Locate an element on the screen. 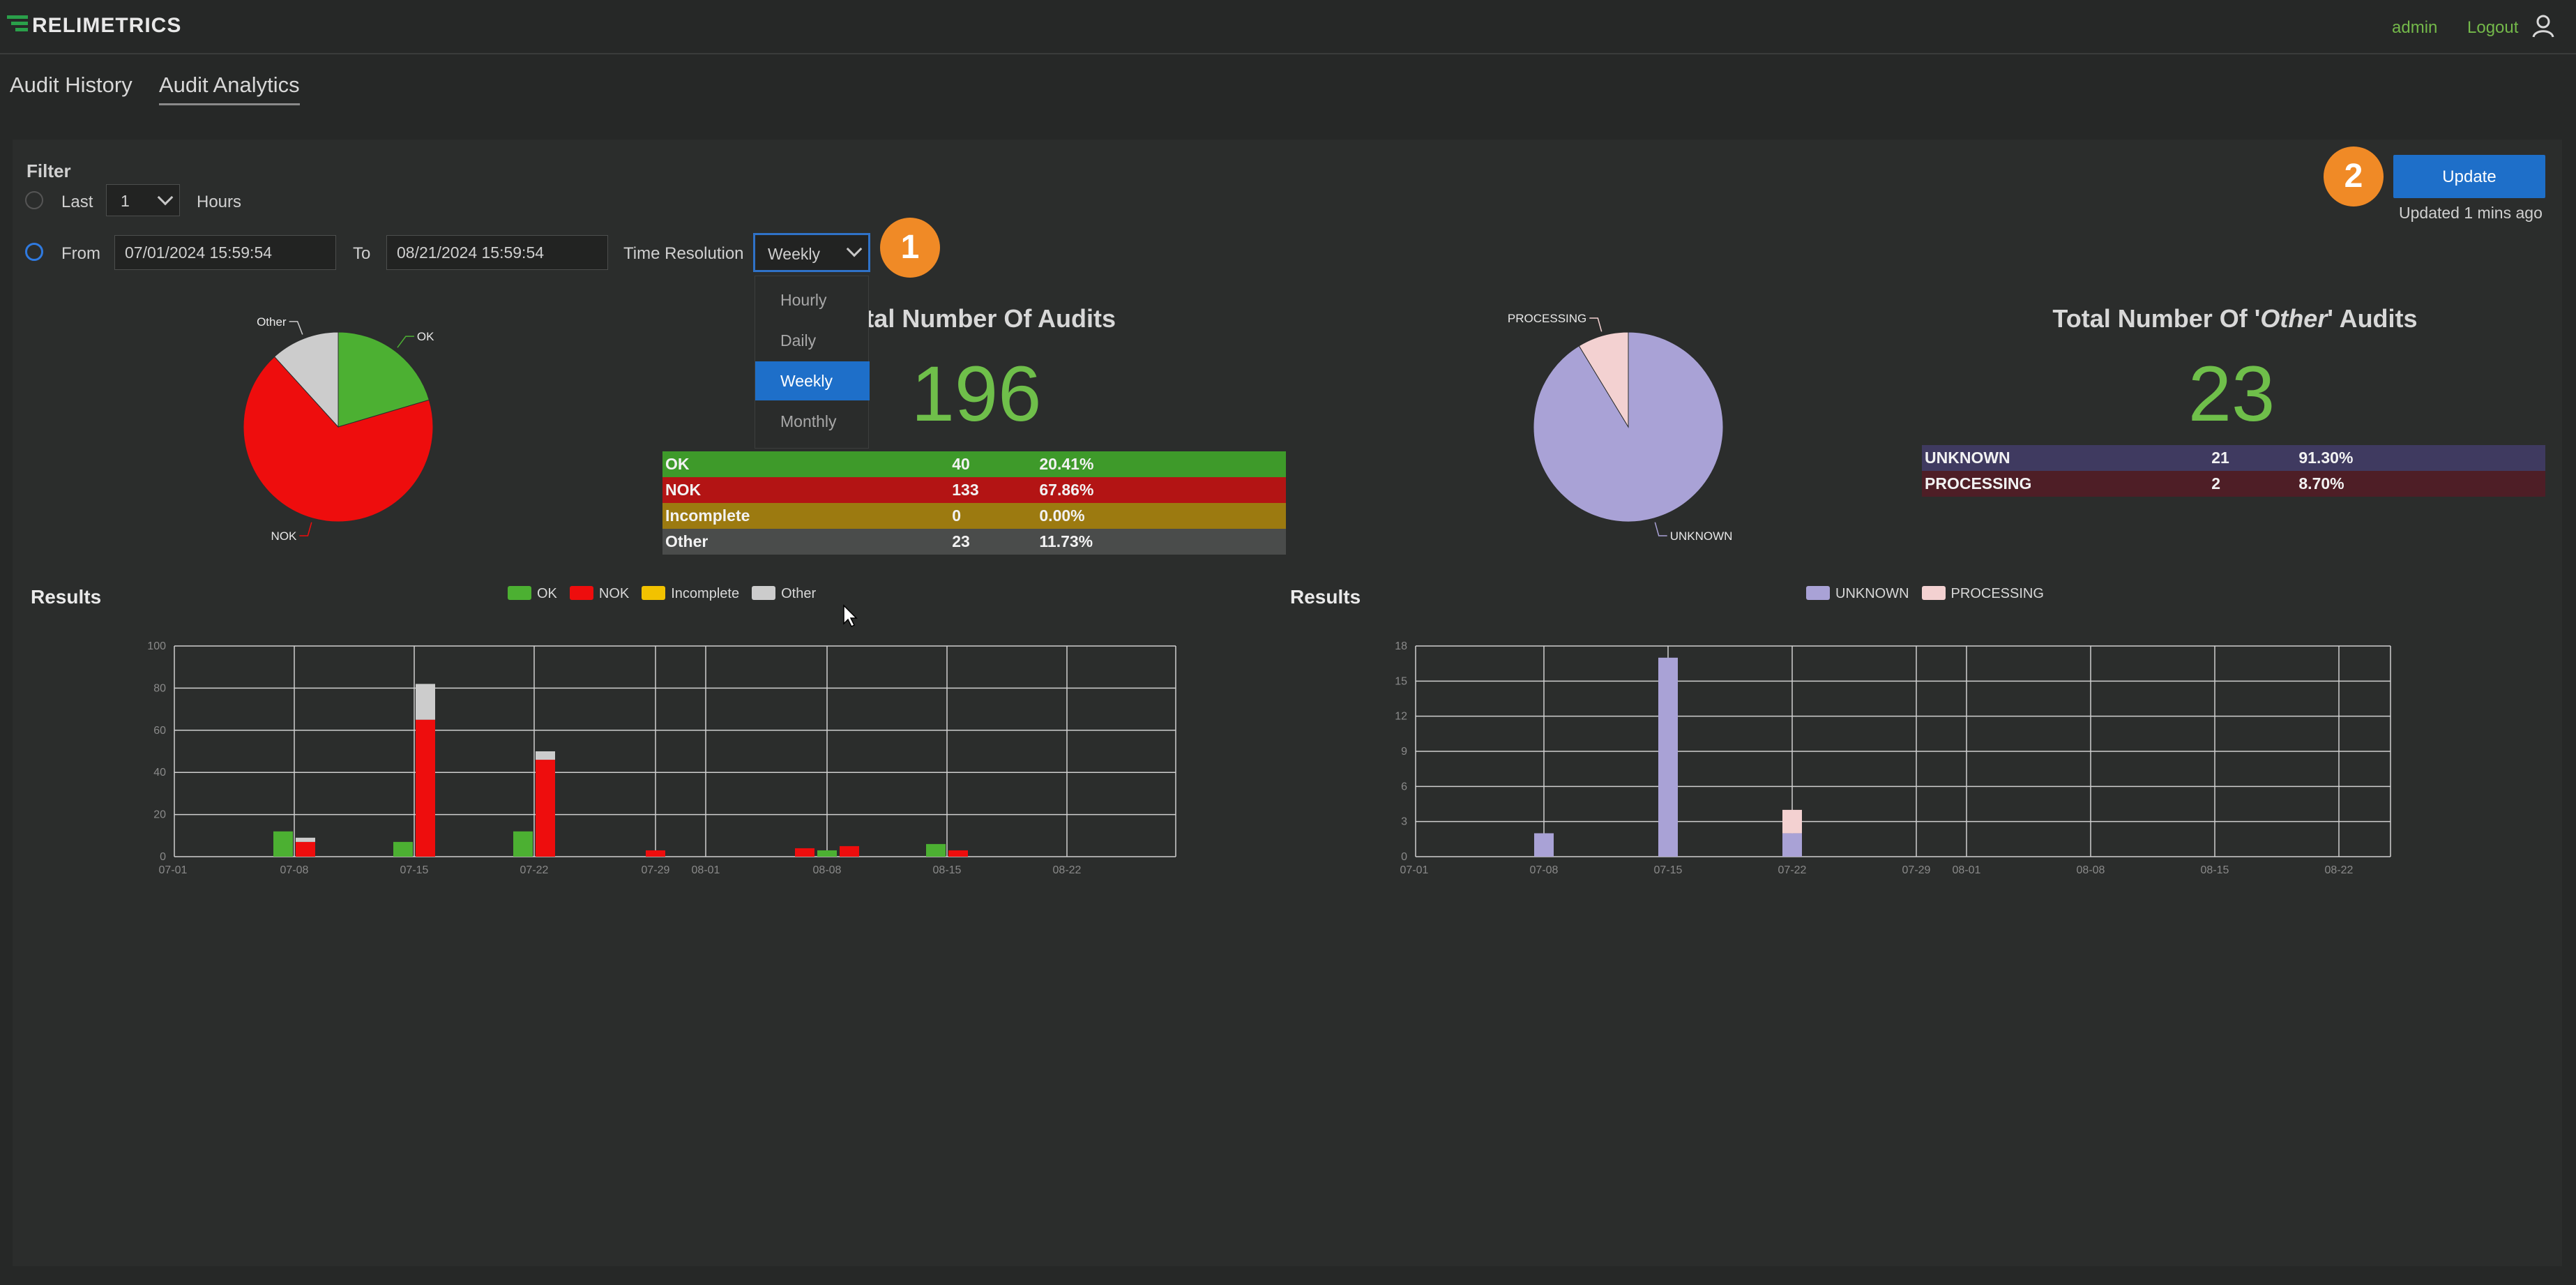 The image size is (2576, 1285). x-tick-label: 07-15 is located at coordinates (1668, 870).